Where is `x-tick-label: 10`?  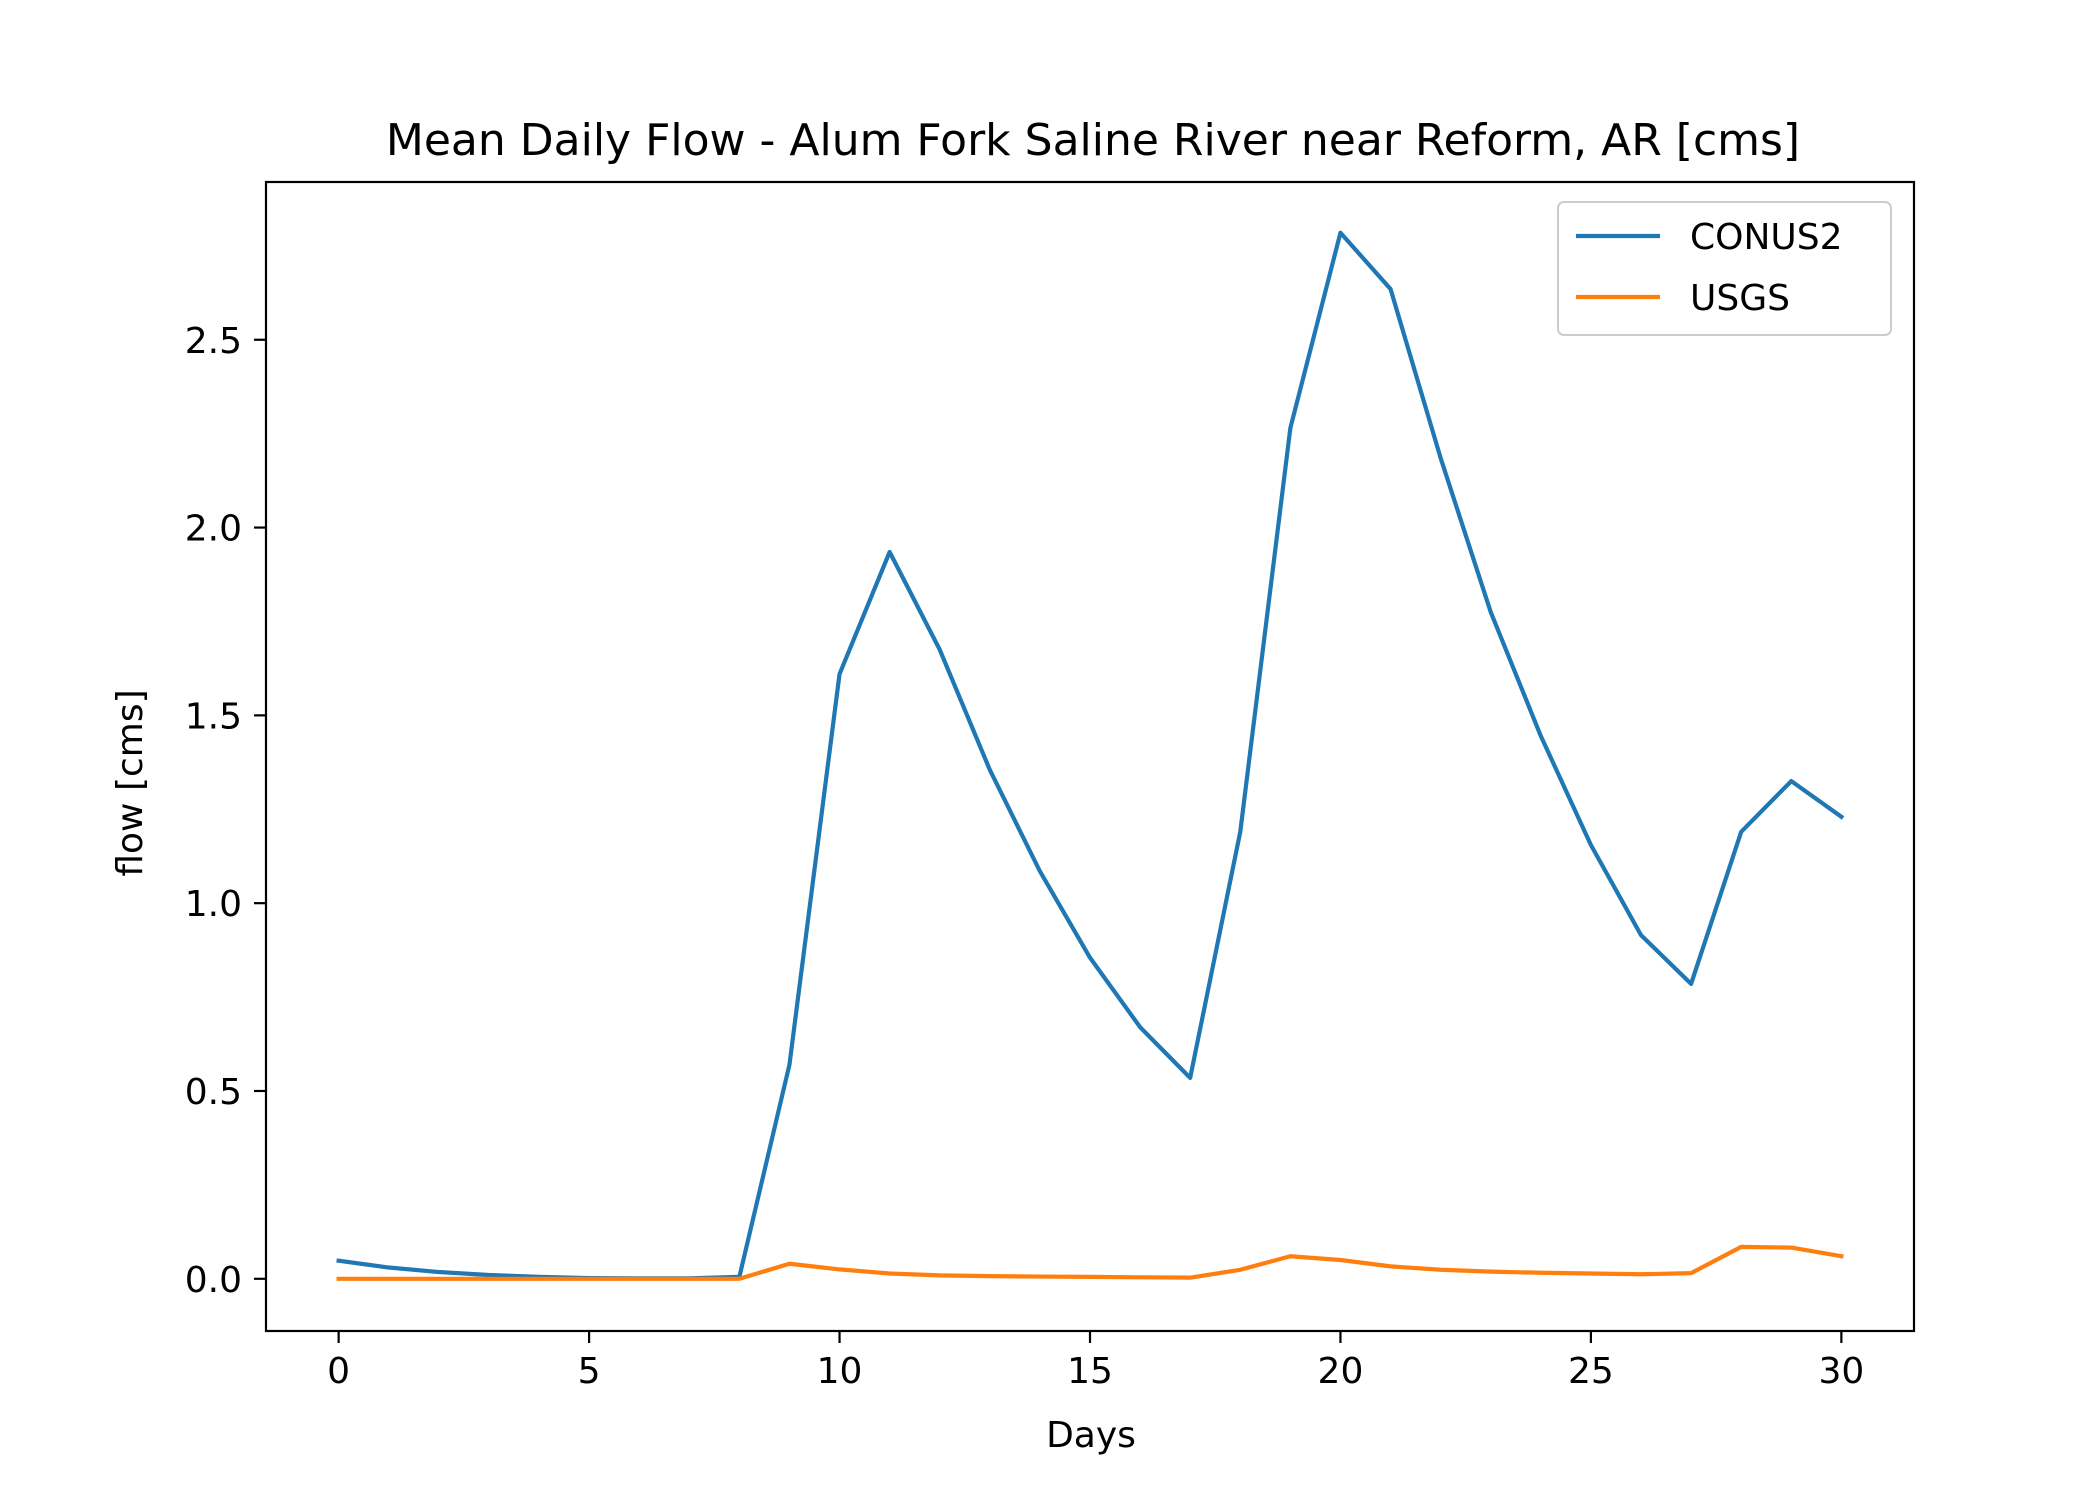
x-tick-label: 10 is located at coordinates (840, 1371).